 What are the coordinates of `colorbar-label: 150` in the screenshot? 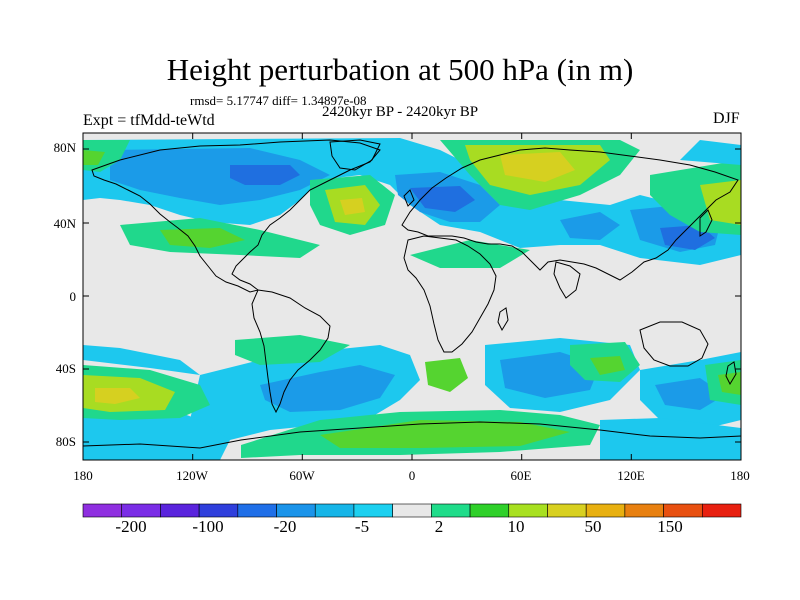 It's located at (670, 526).